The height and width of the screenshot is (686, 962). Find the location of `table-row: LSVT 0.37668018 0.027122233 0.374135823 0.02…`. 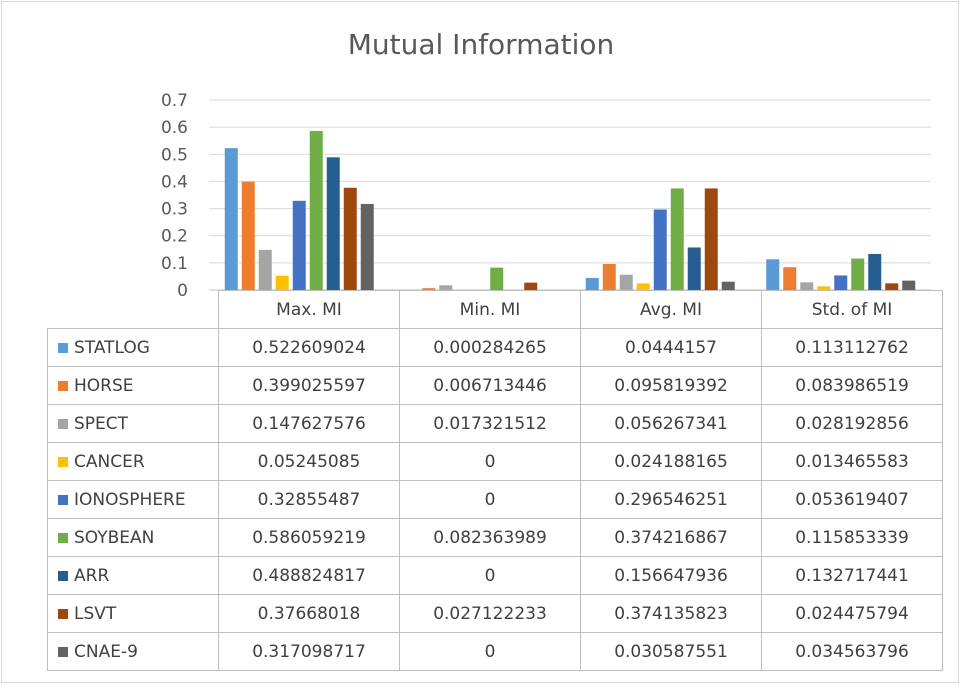

table-row: LSVT 0.37668018 0.027122233 0.374135823 0.02… is located at coordinates (495, 613).